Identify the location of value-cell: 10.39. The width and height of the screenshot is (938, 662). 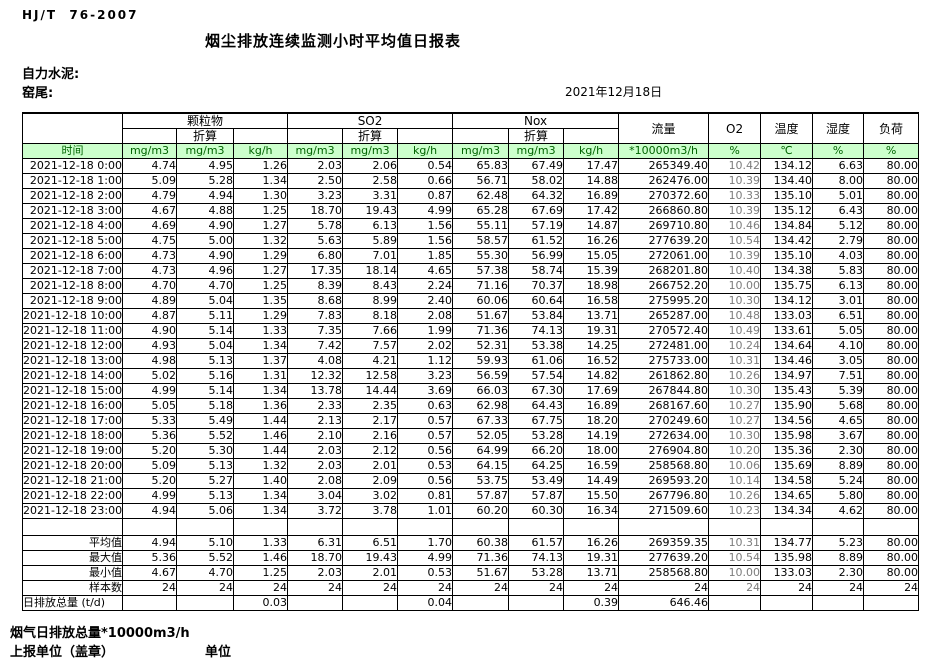
(735, 211).